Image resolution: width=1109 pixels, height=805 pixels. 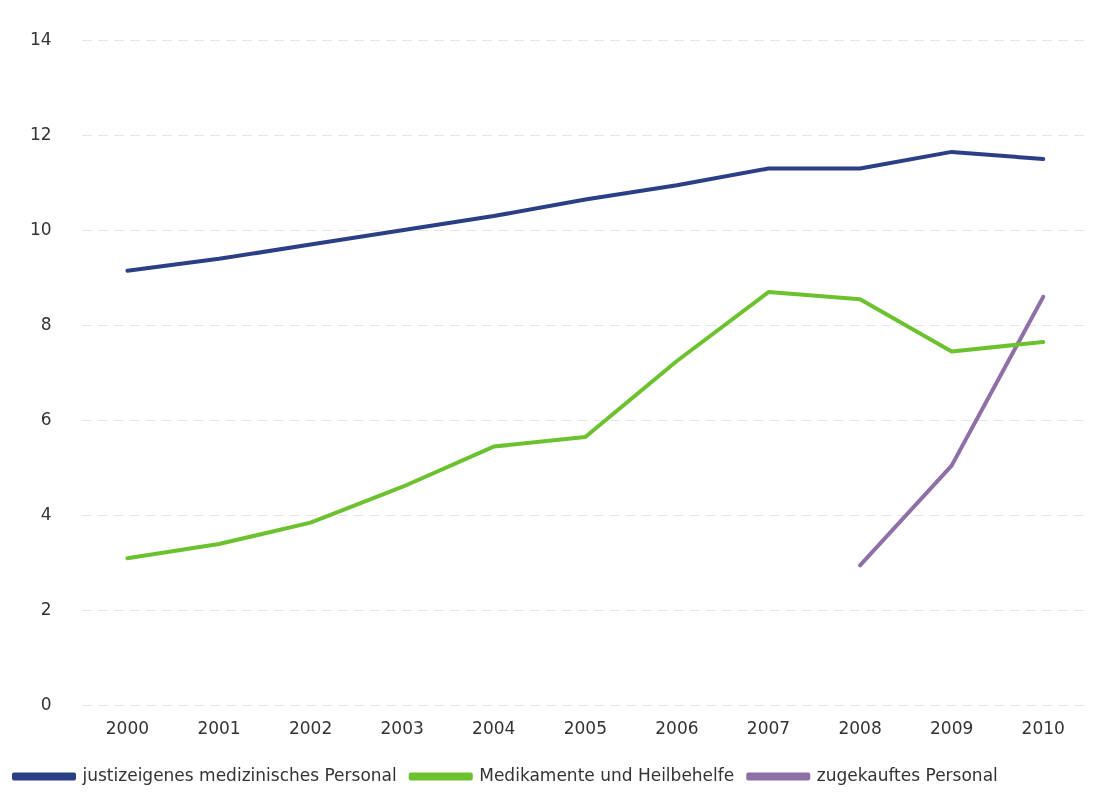 I want to click on x-tick-label: 2008, so click(x=860, y=728).